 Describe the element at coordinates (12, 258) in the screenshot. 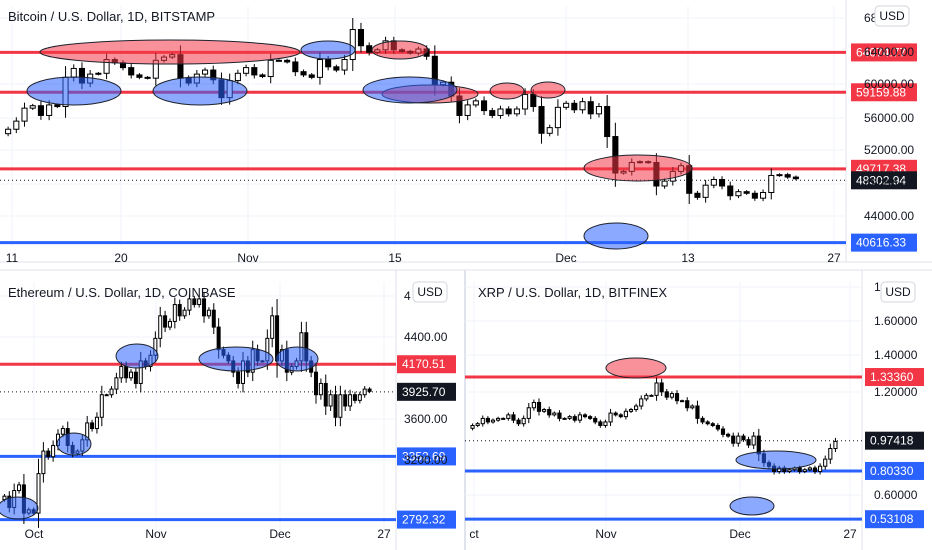

I see `btc-x-tick-label: 11` at that location.